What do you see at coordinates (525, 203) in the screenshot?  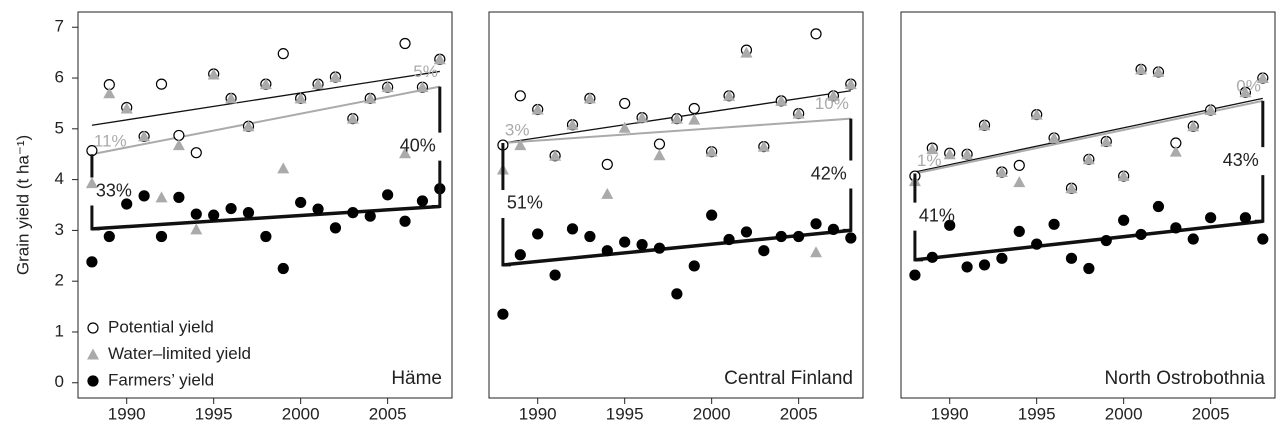 I see `yield-gap-label: 51%` at bounding box center [525, 203].